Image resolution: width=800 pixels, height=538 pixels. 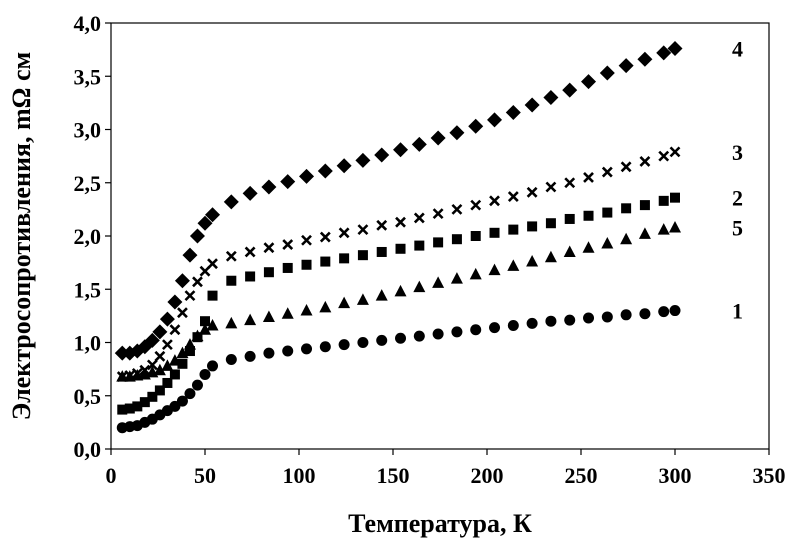 I want to click on series-labels: 1 2 3 4 5, so click(x=737, y=180).